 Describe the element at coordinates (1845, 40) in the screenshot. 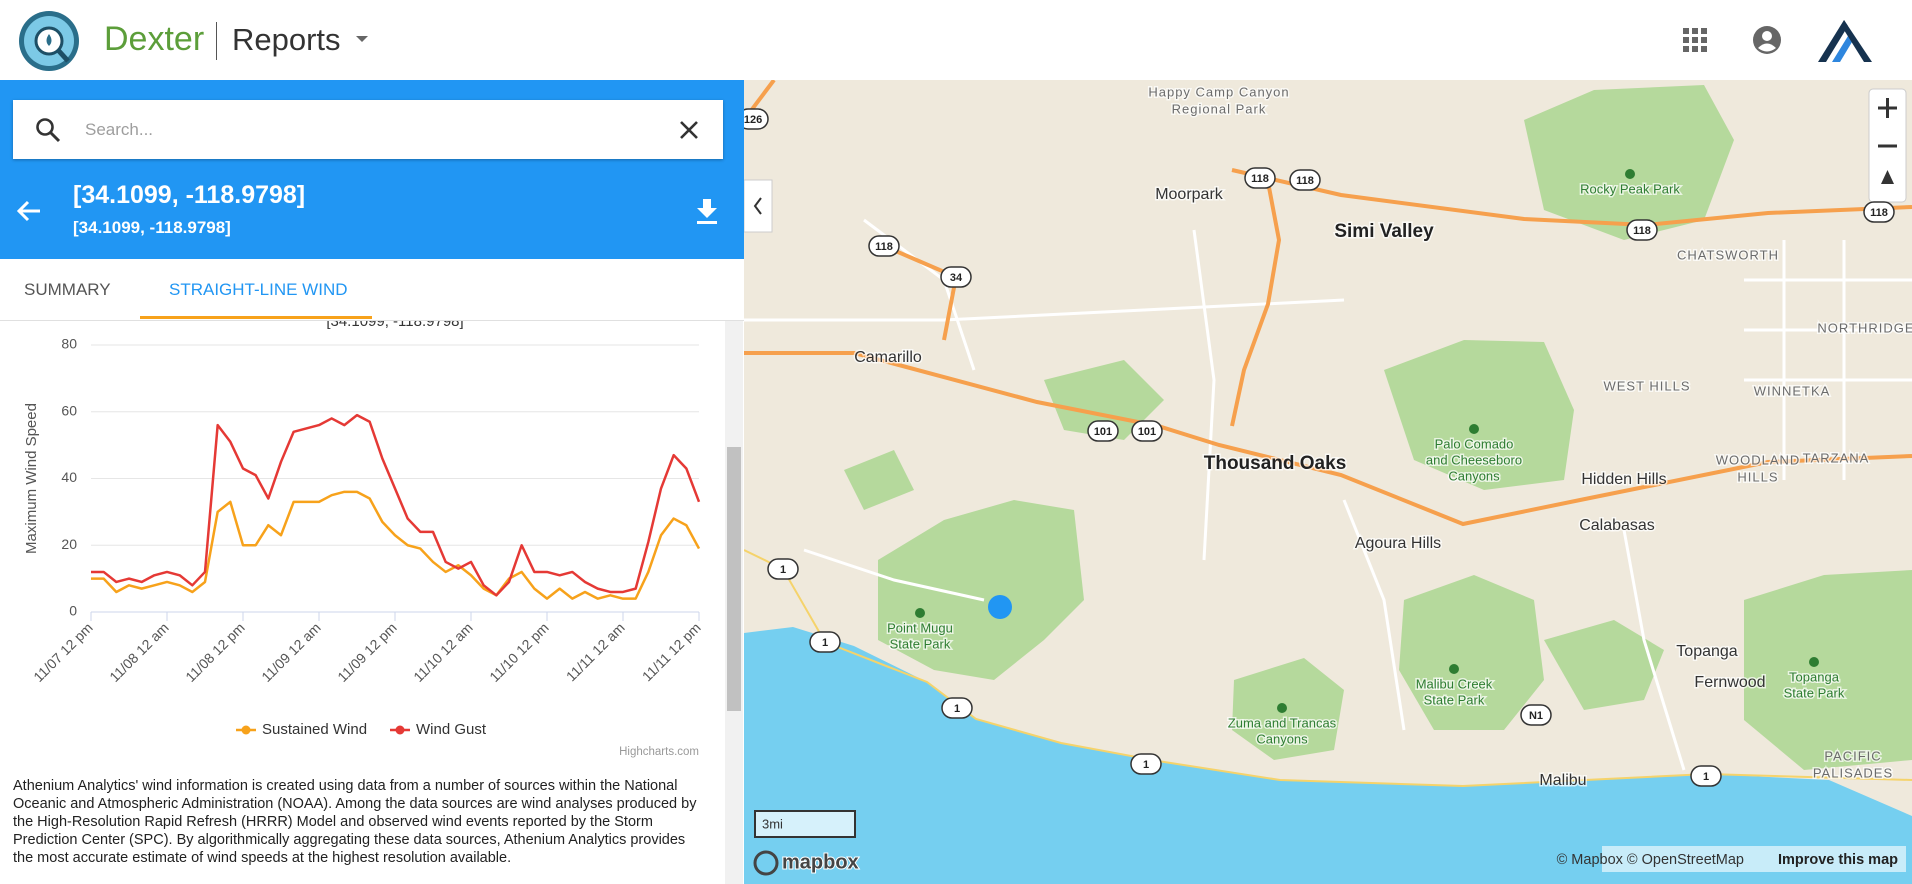

I see `brand-logo` at that location.